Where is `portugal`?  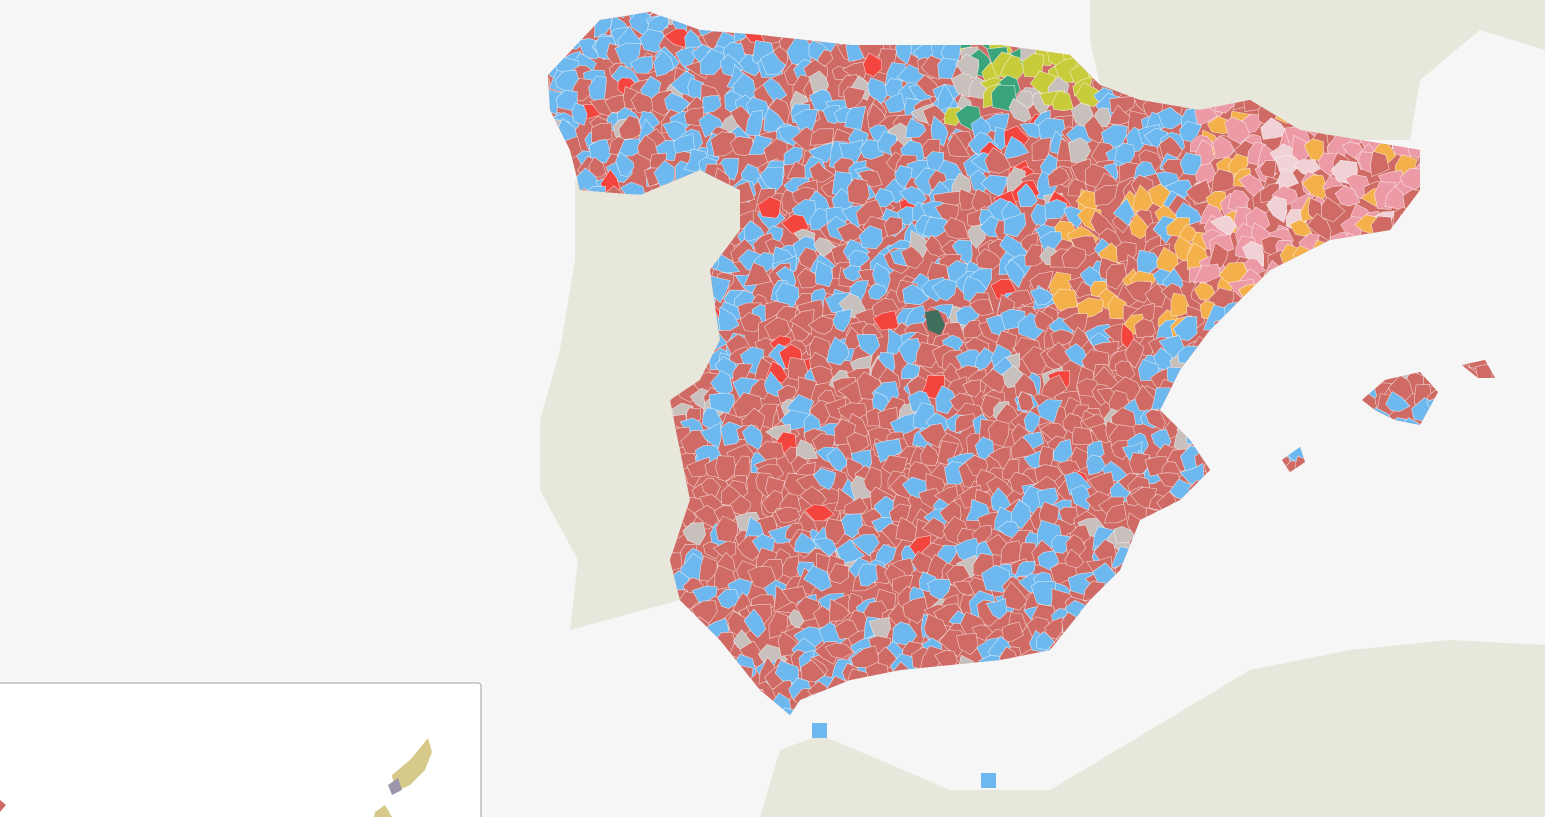 portugal is located at coordinates (640, 400).